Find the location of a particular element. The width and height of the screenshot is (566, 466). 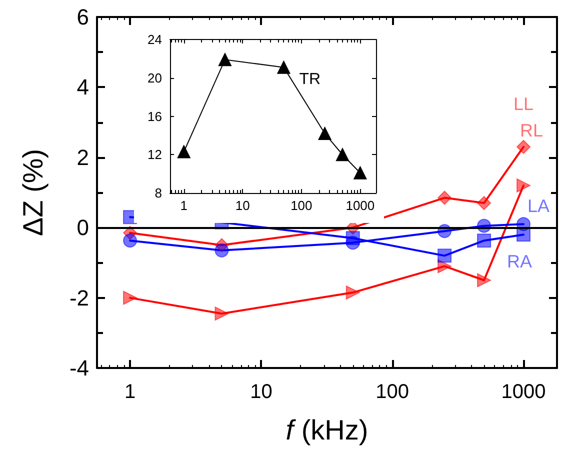

y-tick-label: 4 is located at coordinates (82, 87).